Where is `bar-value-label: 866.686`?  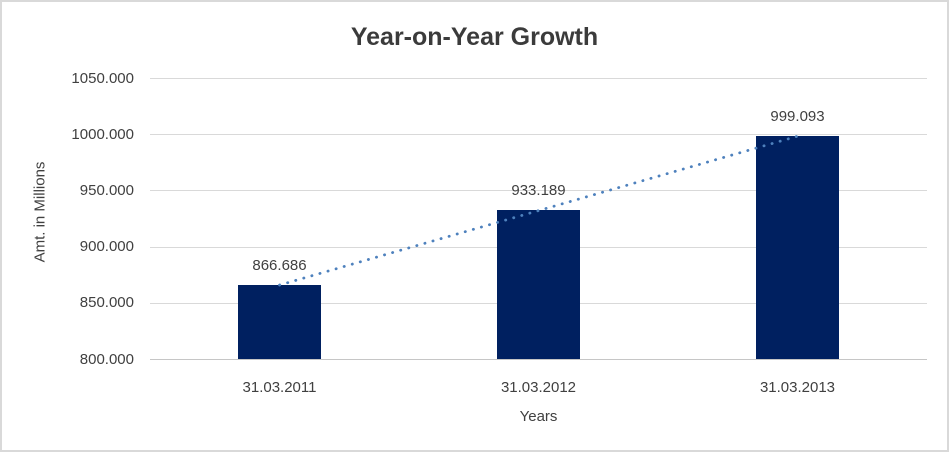
bar-value-label: 866.686 is located at coordinates (279, 265).